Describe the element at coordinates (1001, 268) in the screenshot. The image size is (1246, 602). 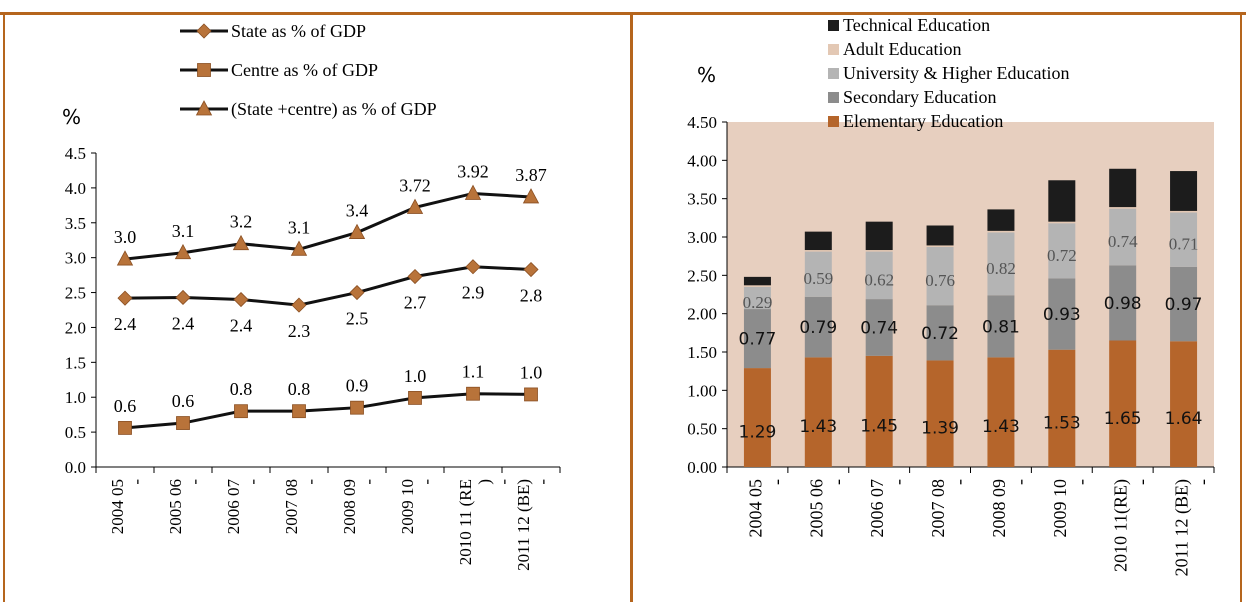
I see `bar-value-label: 0.82` at that location.